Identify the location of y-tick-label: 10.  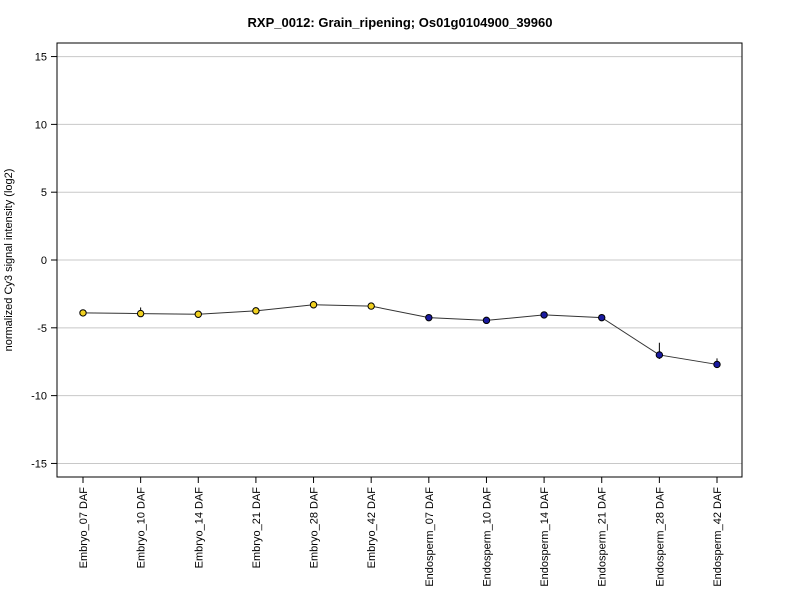
(41, 125).